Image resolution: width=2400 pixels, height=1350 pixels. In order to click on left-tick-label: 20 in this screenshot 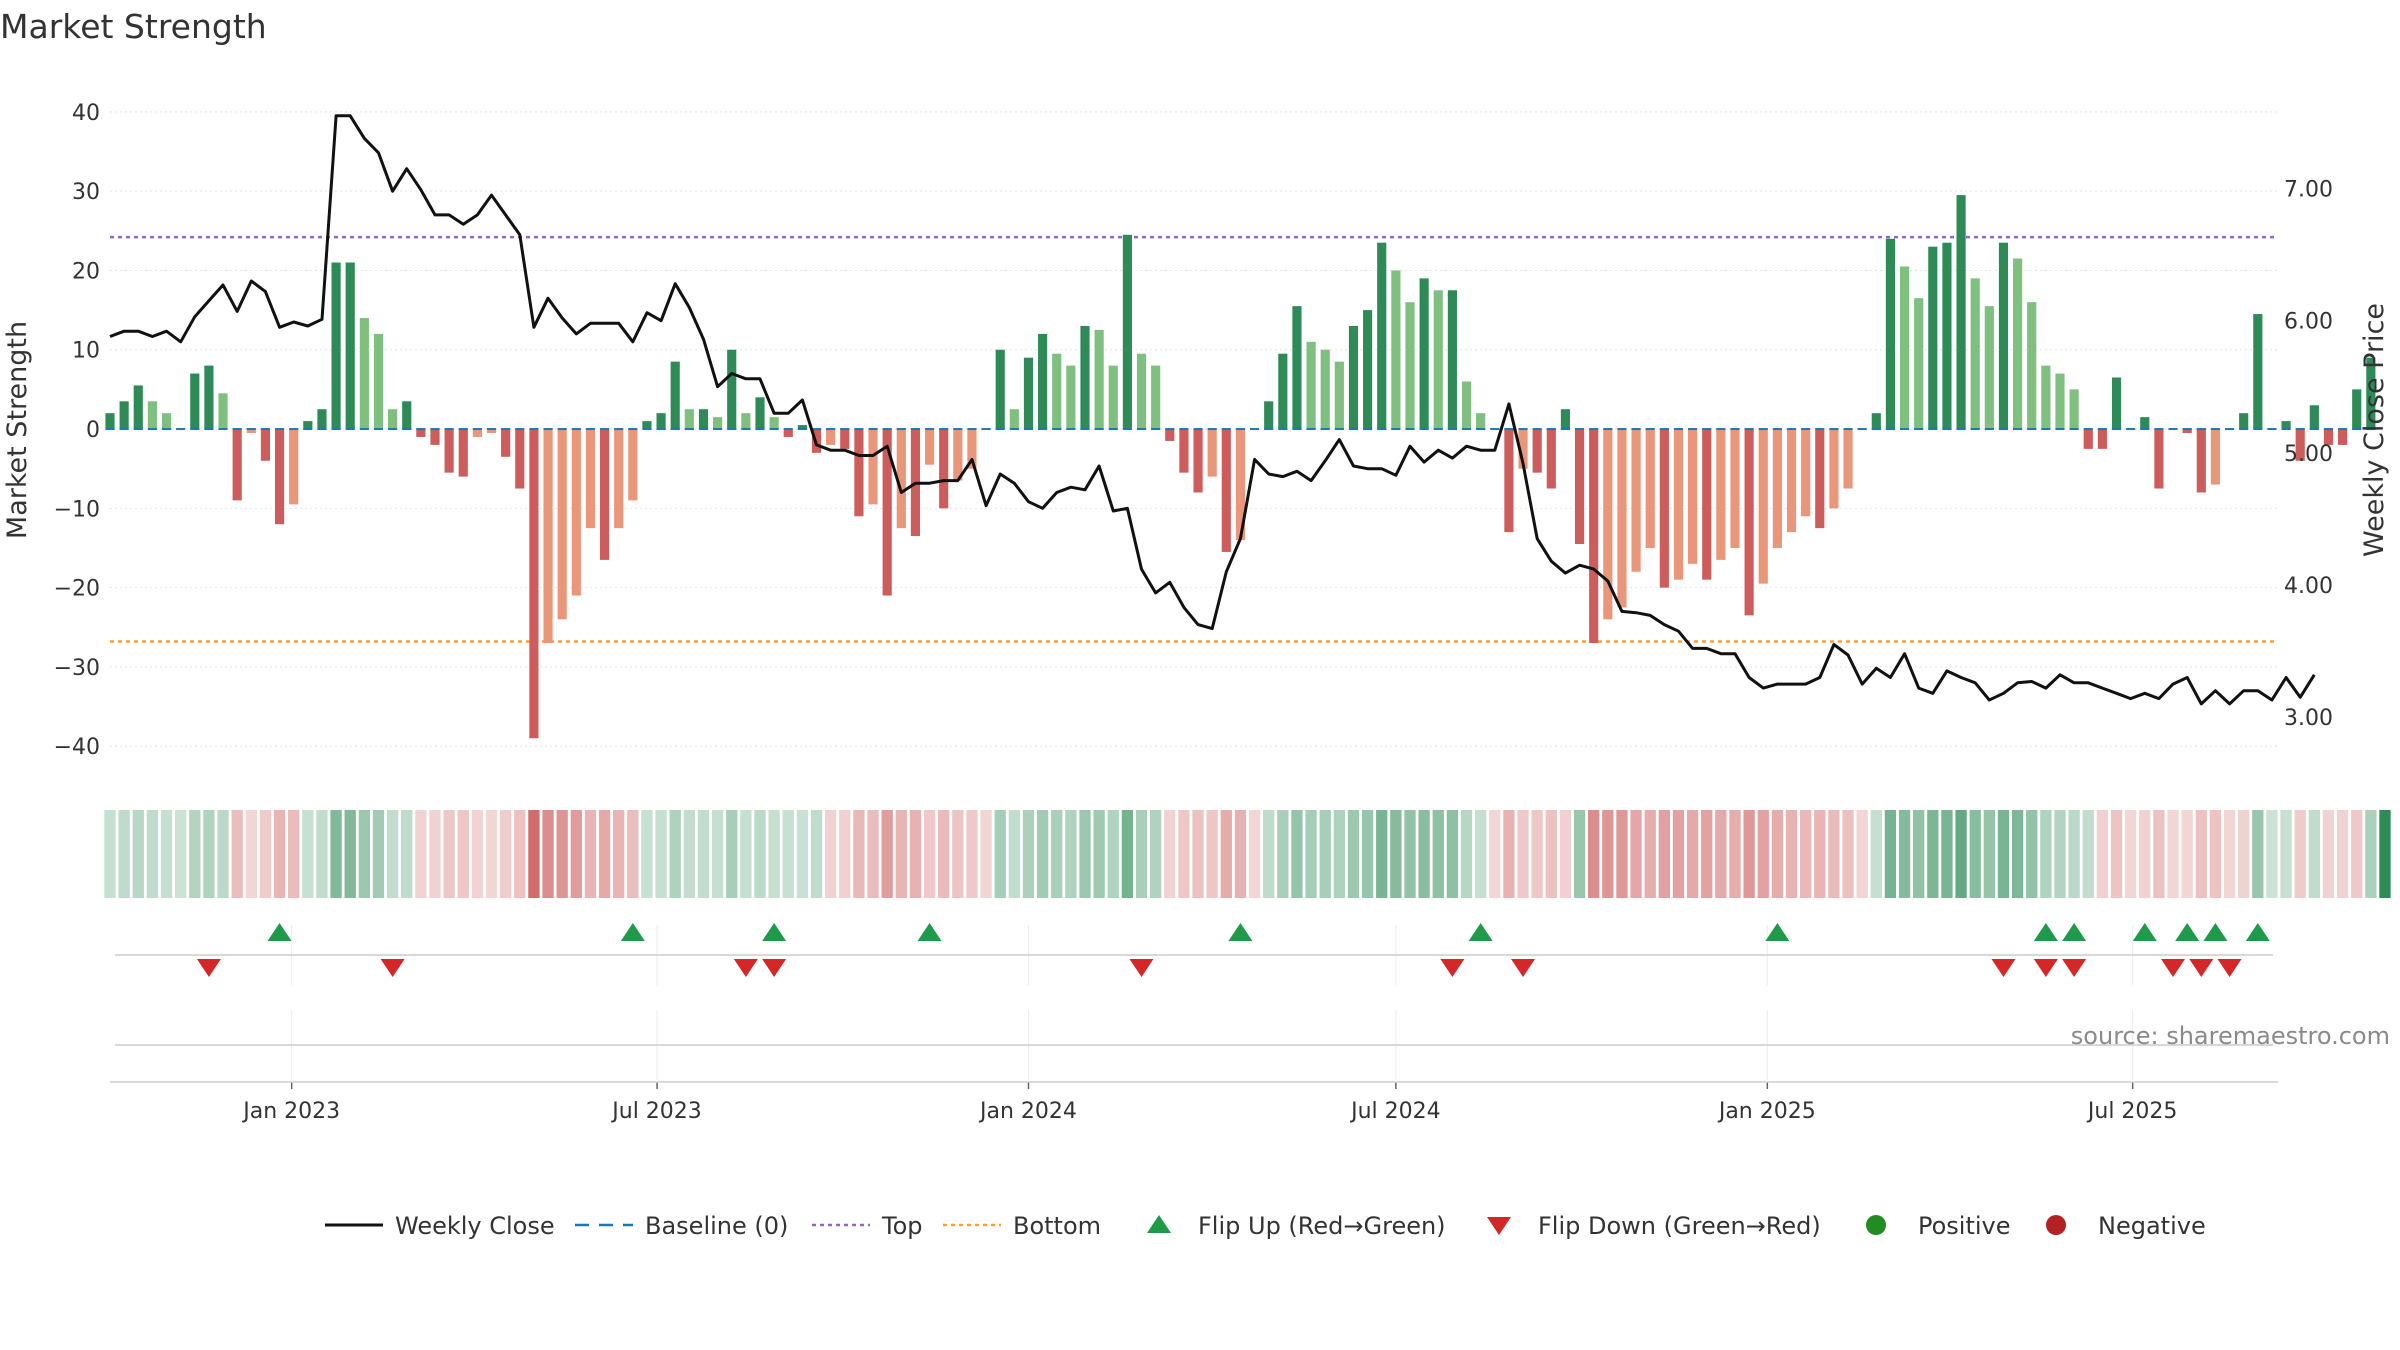, I will do `click(86, 271)`.